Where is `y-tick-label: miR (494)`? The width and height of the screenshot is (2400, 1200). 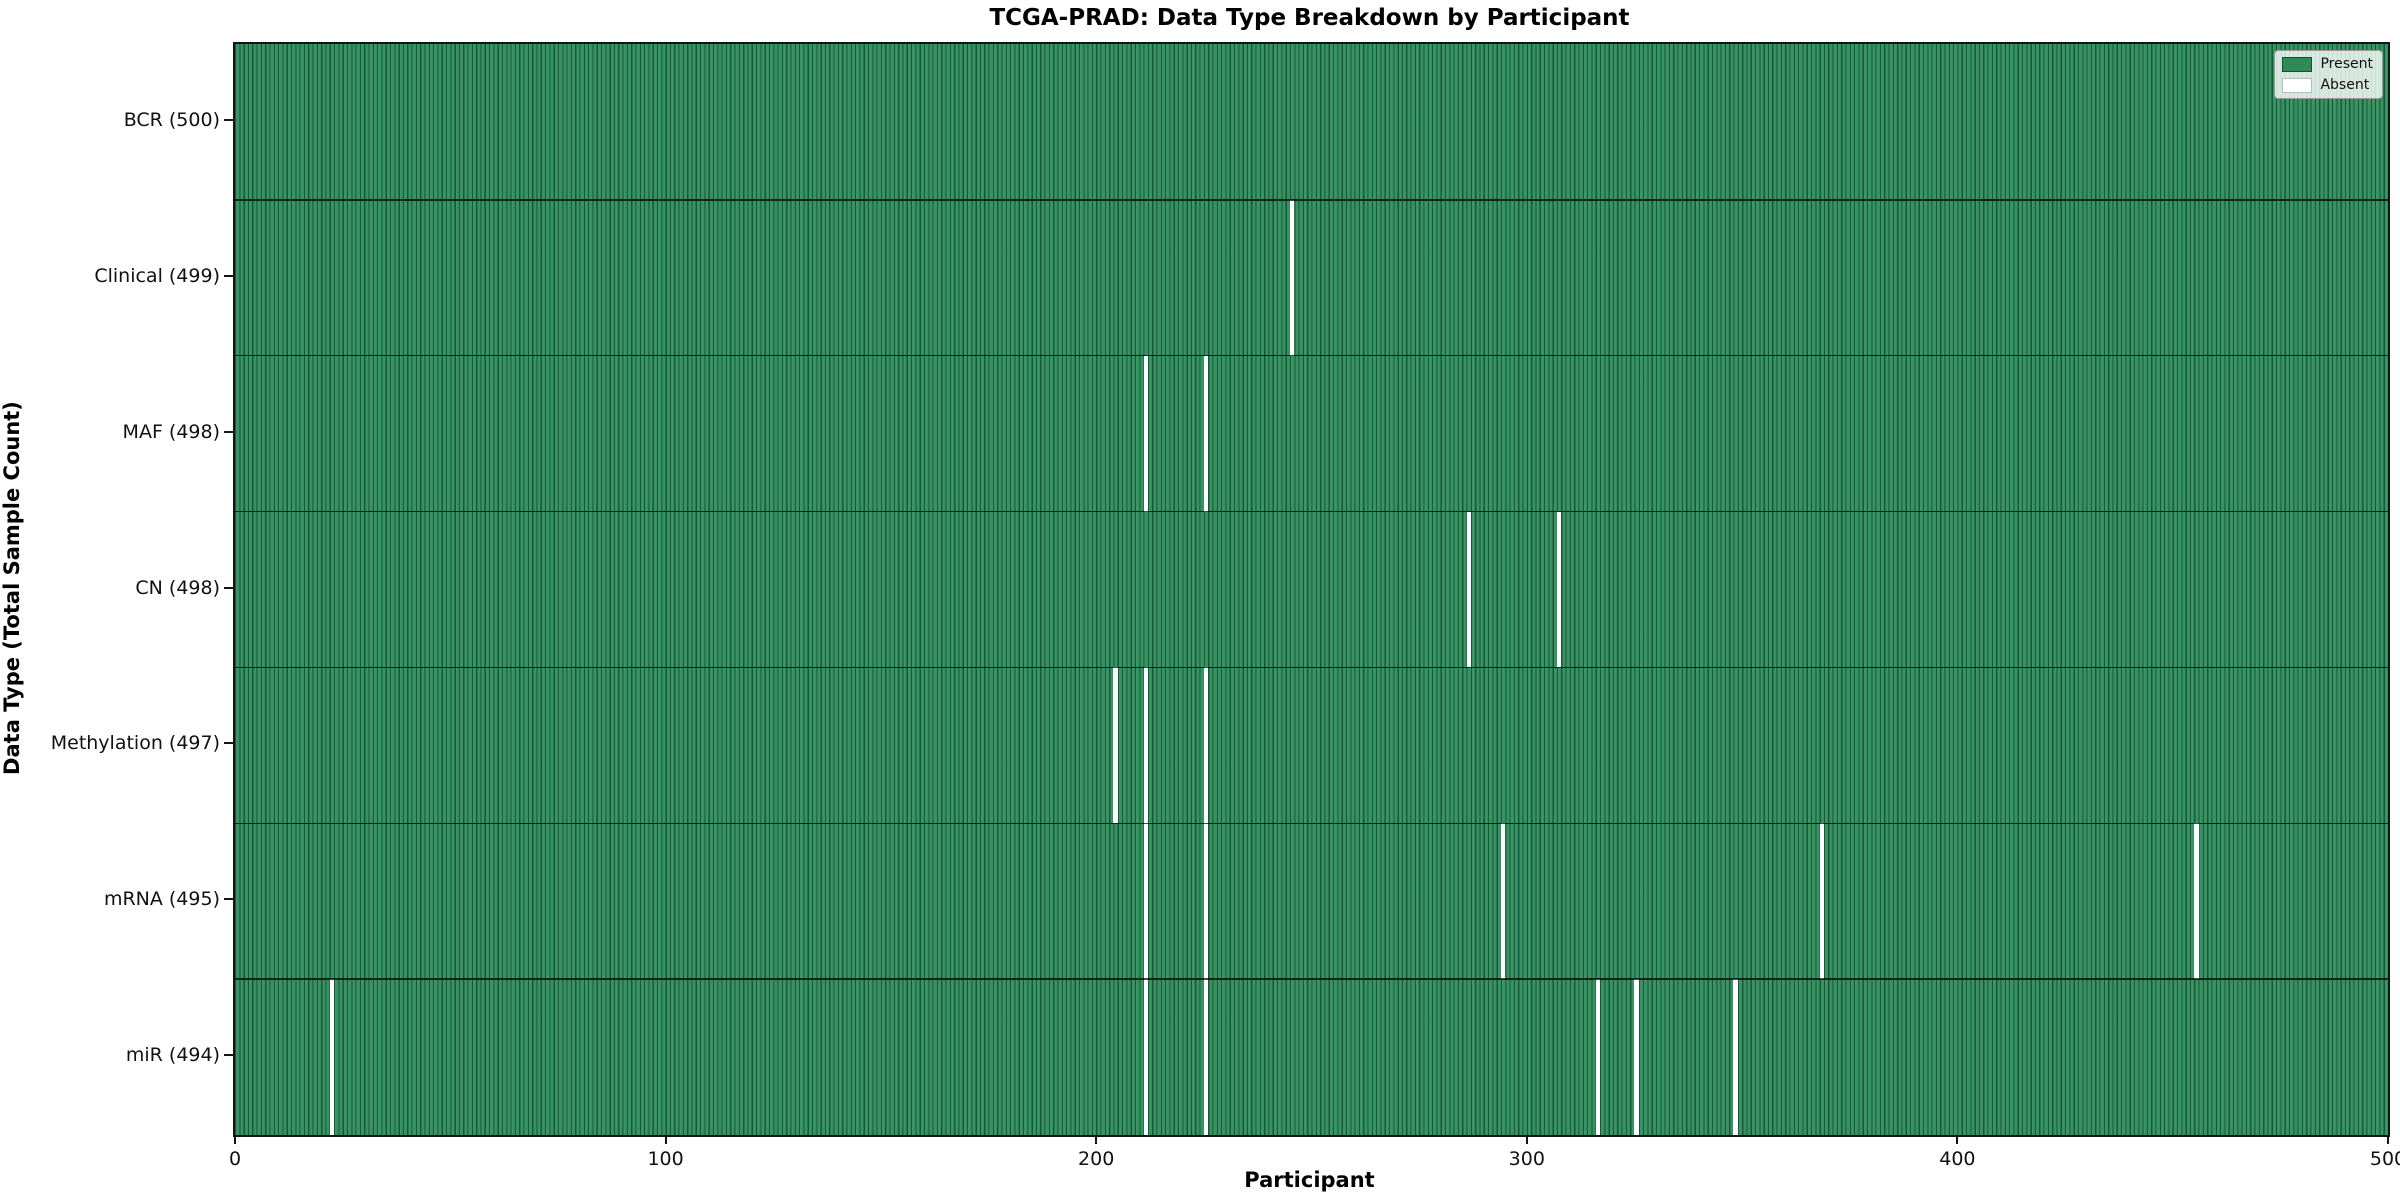
y-tick-label: miR (494) is located at coordinates (172, 1055).